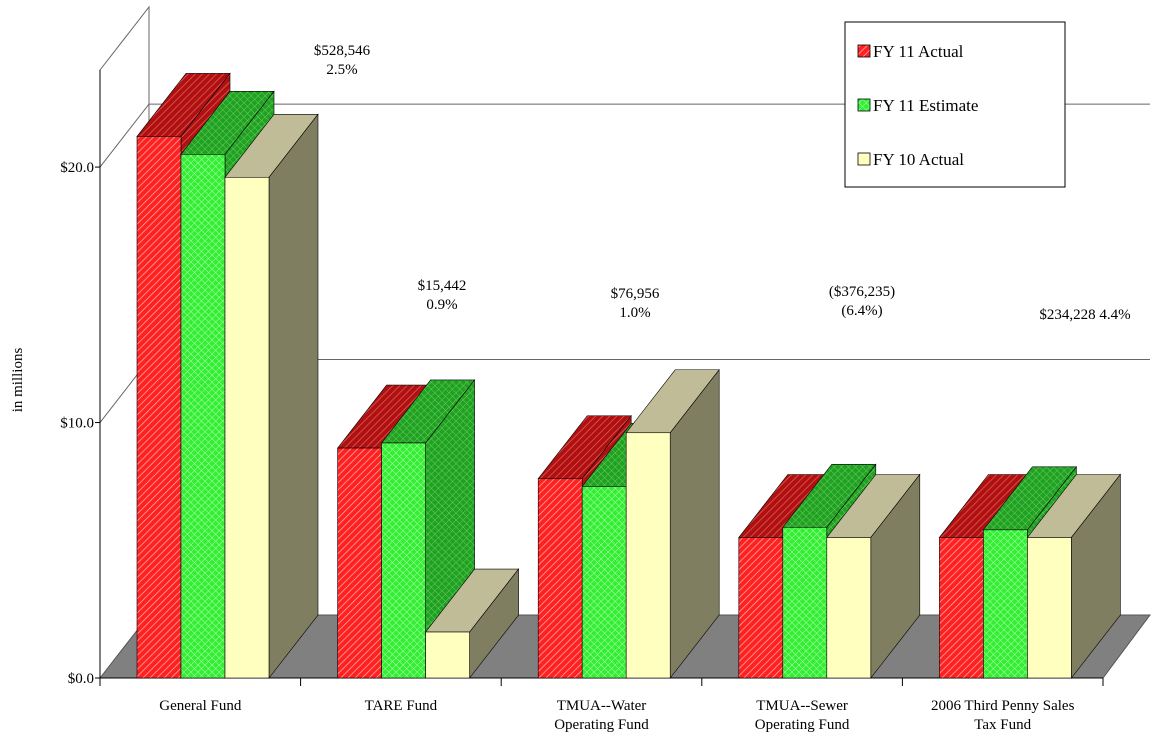  What do you see at coordinates (918, 51) in the screenshot?
I see `legend-label: FY 11 Actual` at bounding box center [918, 51].